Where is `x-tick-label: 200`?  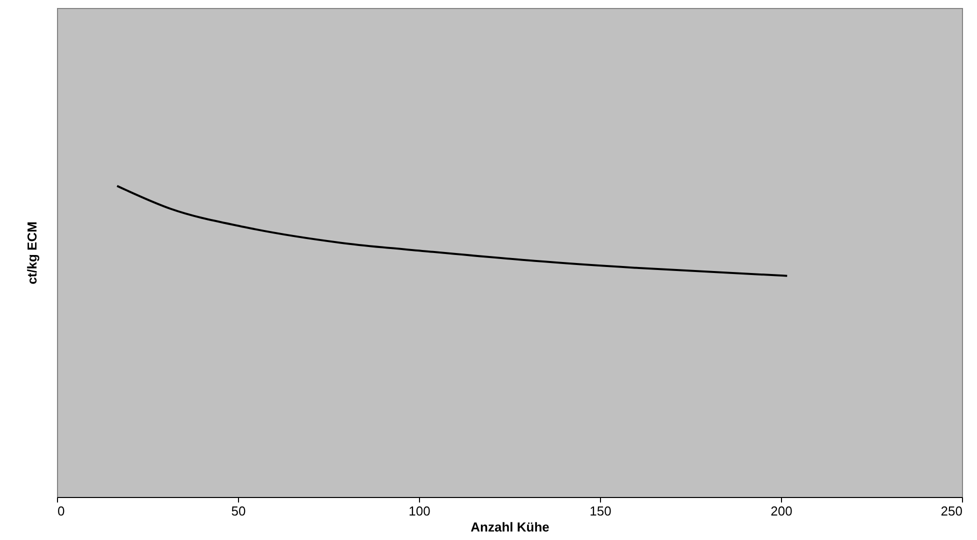
x-tick-label: 200 is located at coordinates (781, 511).